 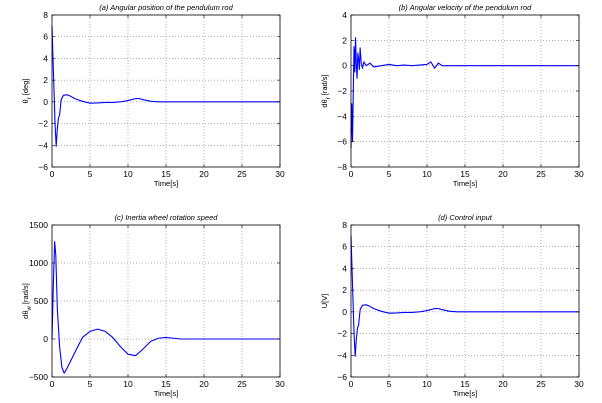 What do you see at coordinates (342, 167) in the screenshot?
I see `y-tick-label: −8` at bounding box center [342, 167].